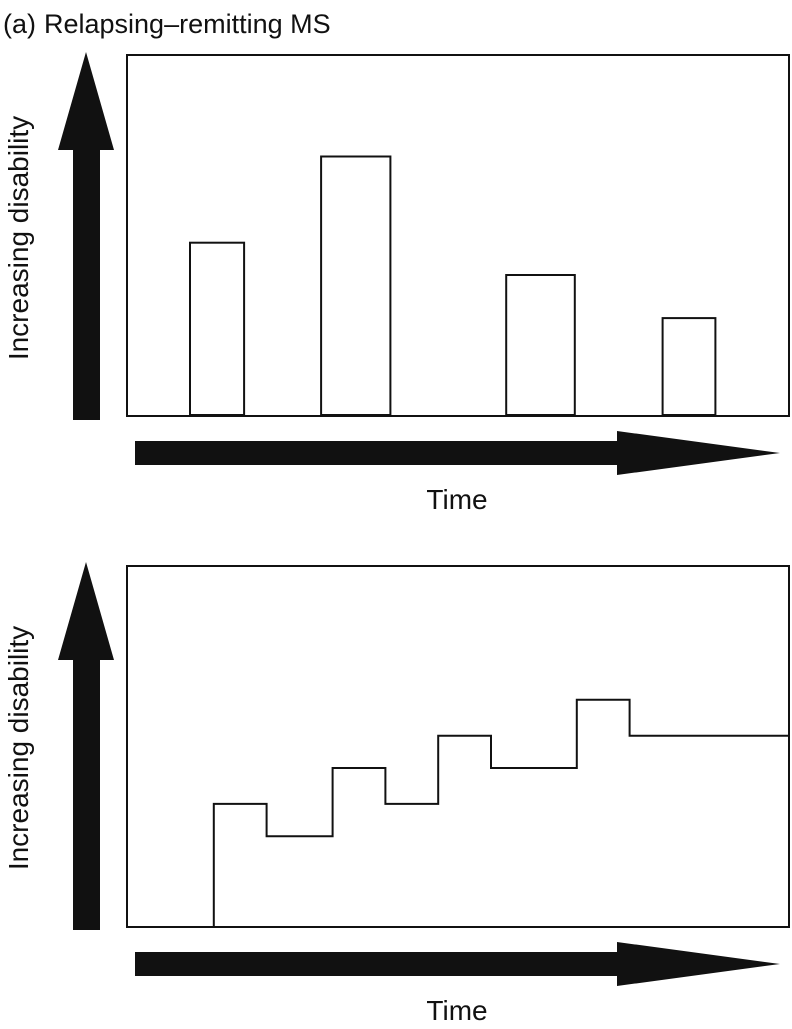  What do you see at coordinates (19, 24) in the screenshot?
I see `figure-label: (a)` at bounding box center [19, 24].